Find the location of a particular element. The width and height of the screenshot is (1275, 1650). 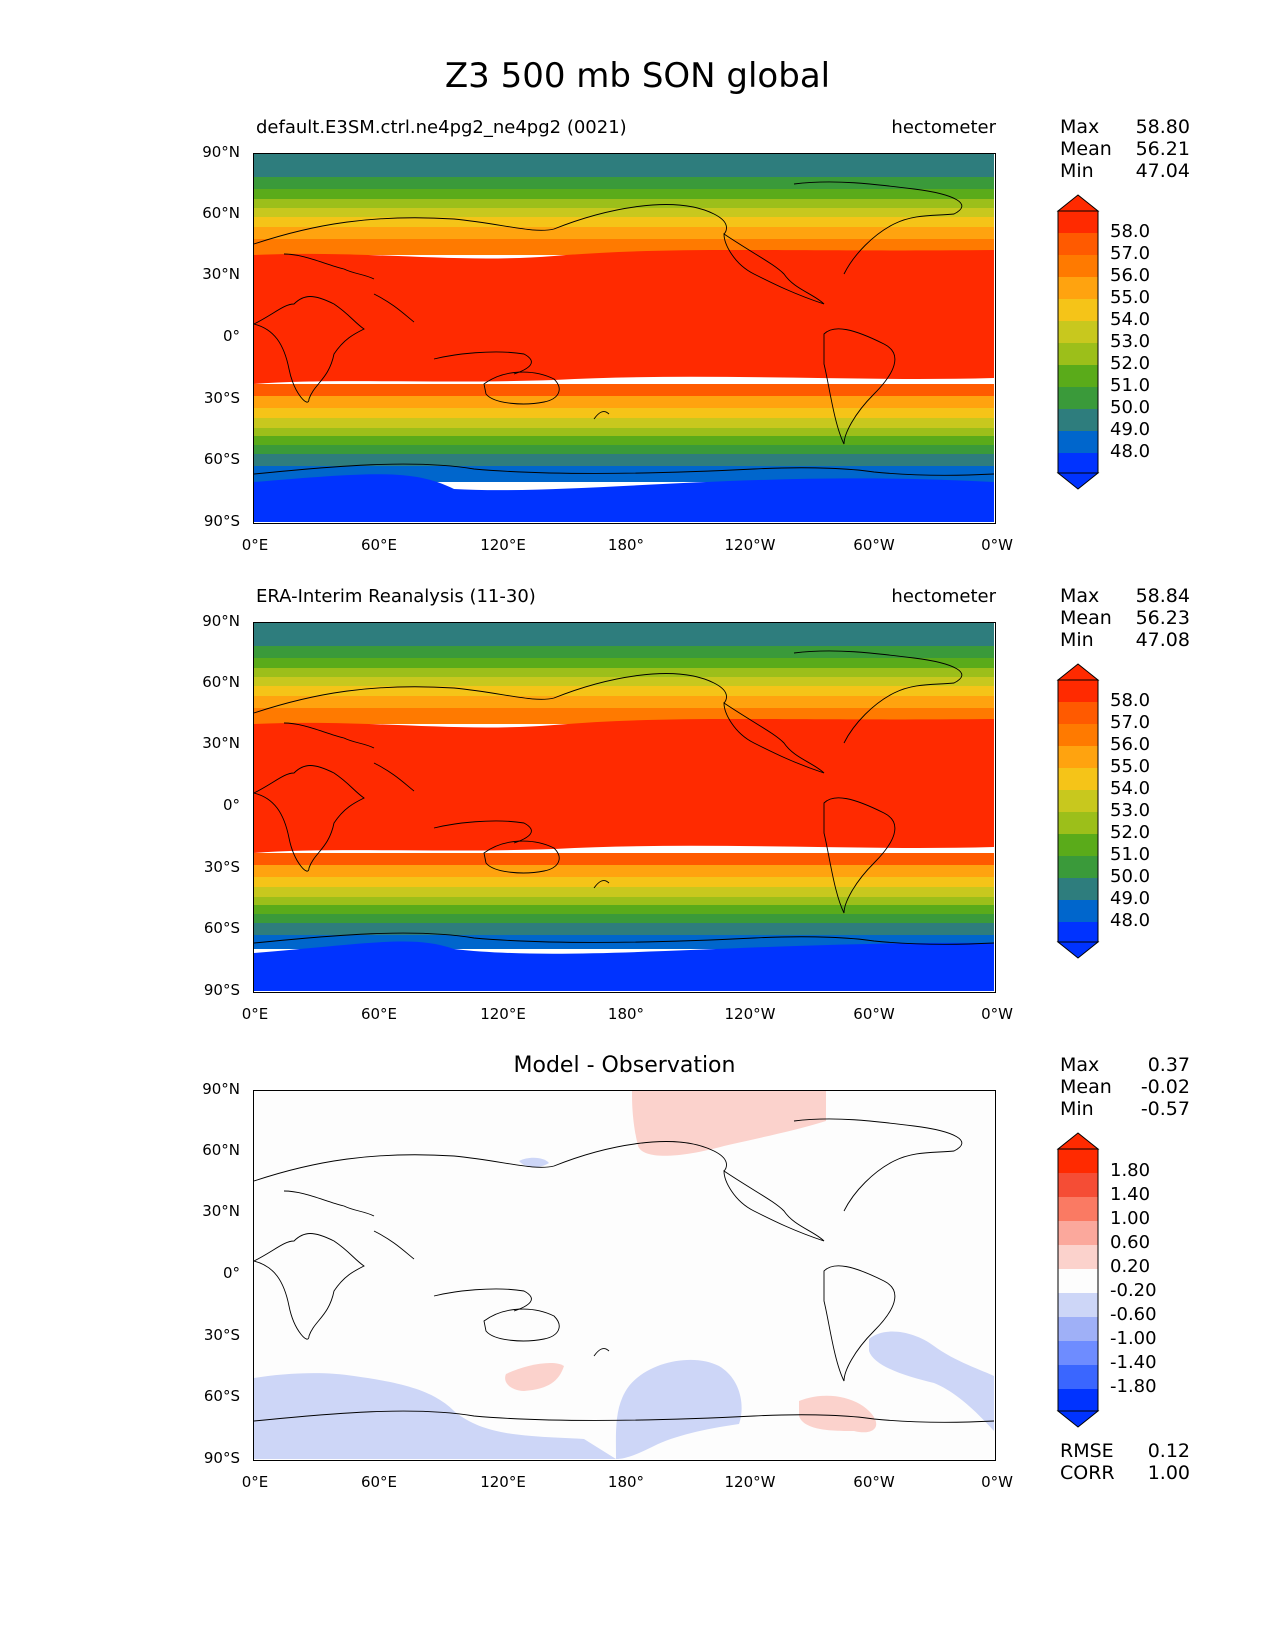

panel2-lon-label: 120°W is located at coordinates (750, 1014).